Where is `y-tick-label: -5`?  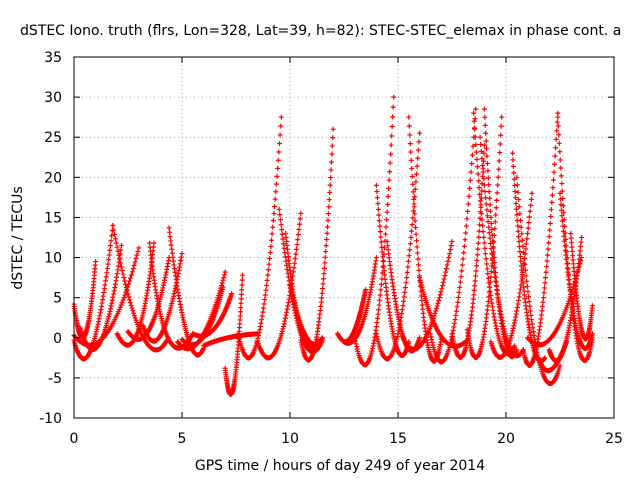 y-tick-label: -5 is located at coordinates (55, 379).